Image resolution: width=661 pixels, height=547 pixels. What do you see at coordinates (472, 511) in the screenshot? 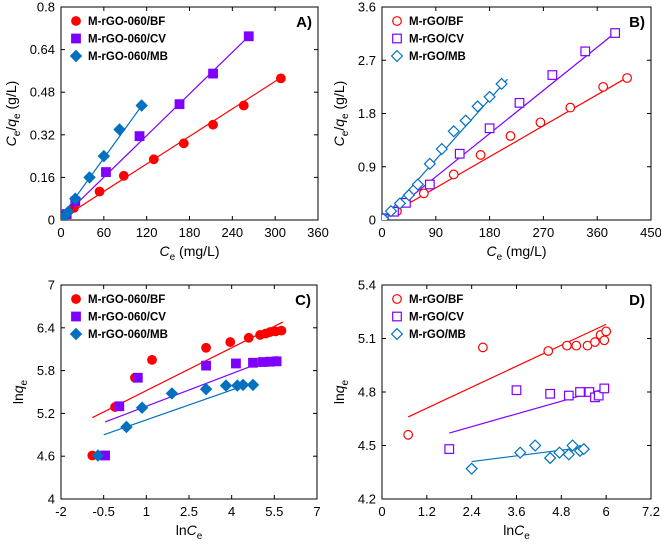
I see `x-tick-label: 2.4` at bounding box center [472, 511].